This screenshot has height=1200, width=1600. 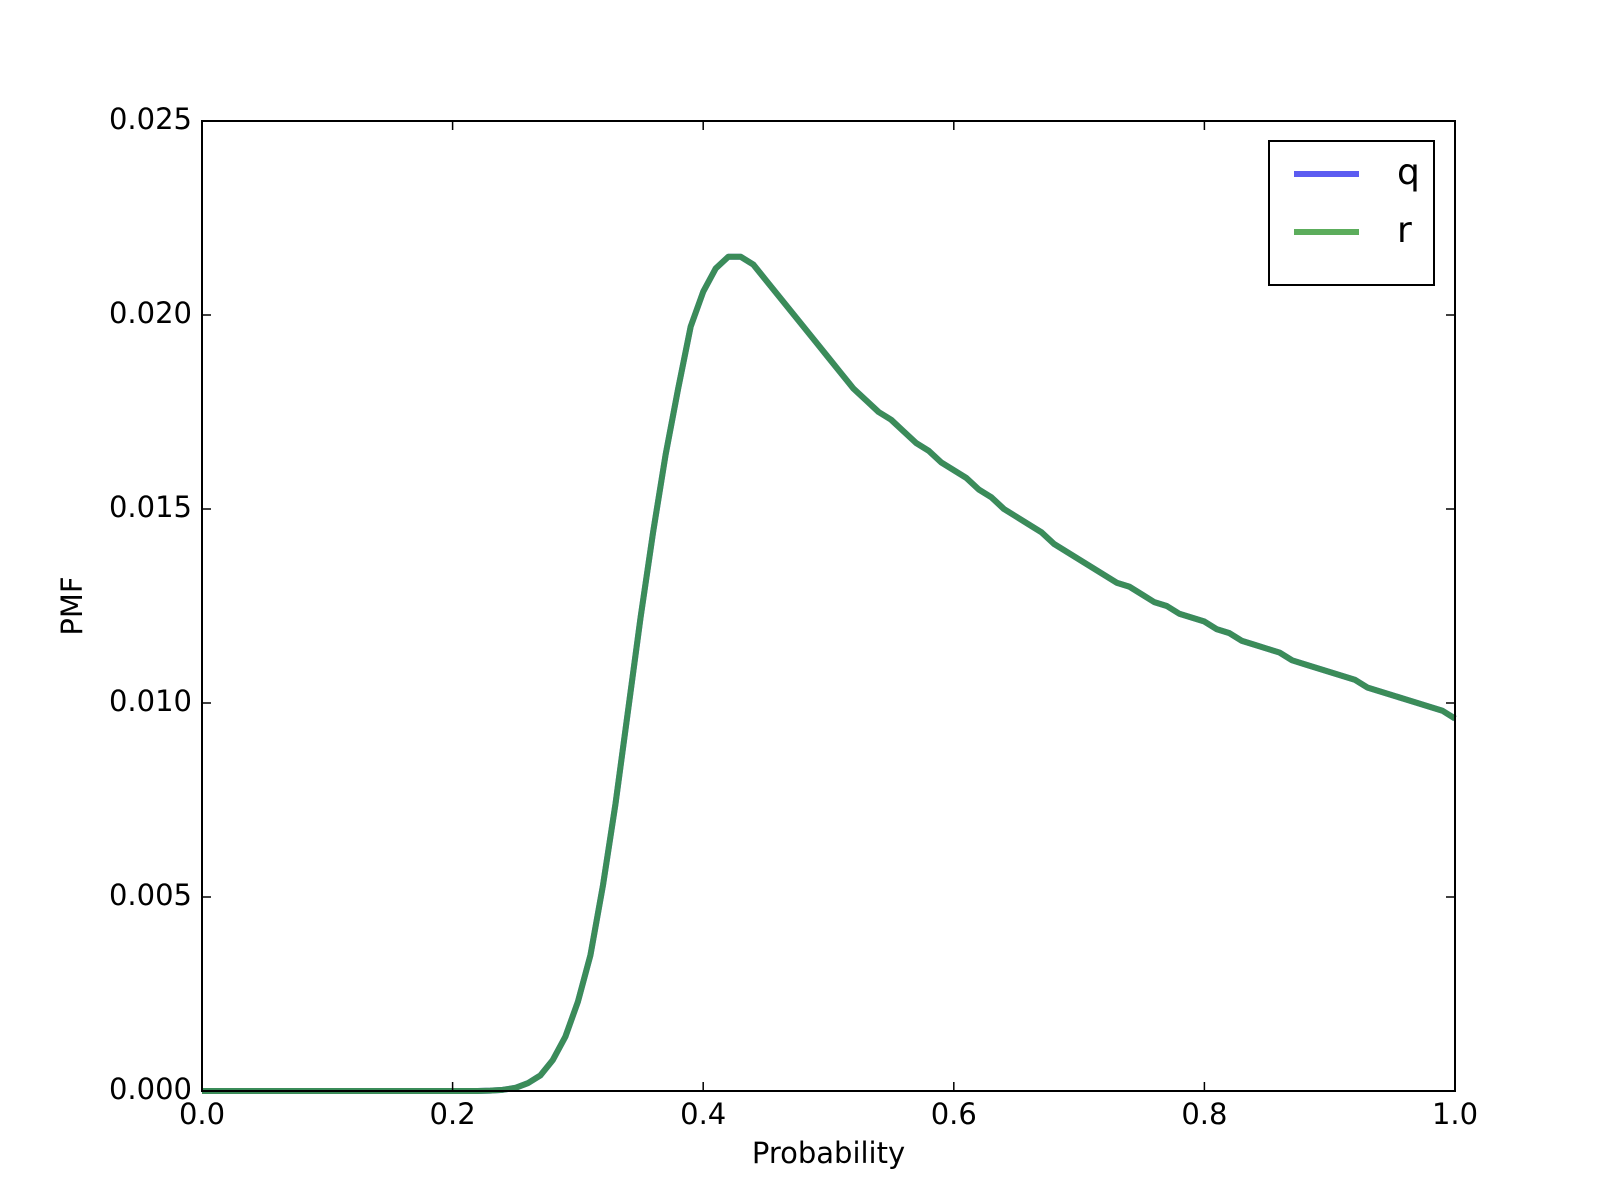 What do you see at coordinates (150, 507) in the screenshot?
I see `y-tick-label: 0.015` at bounding box center [150, 507].